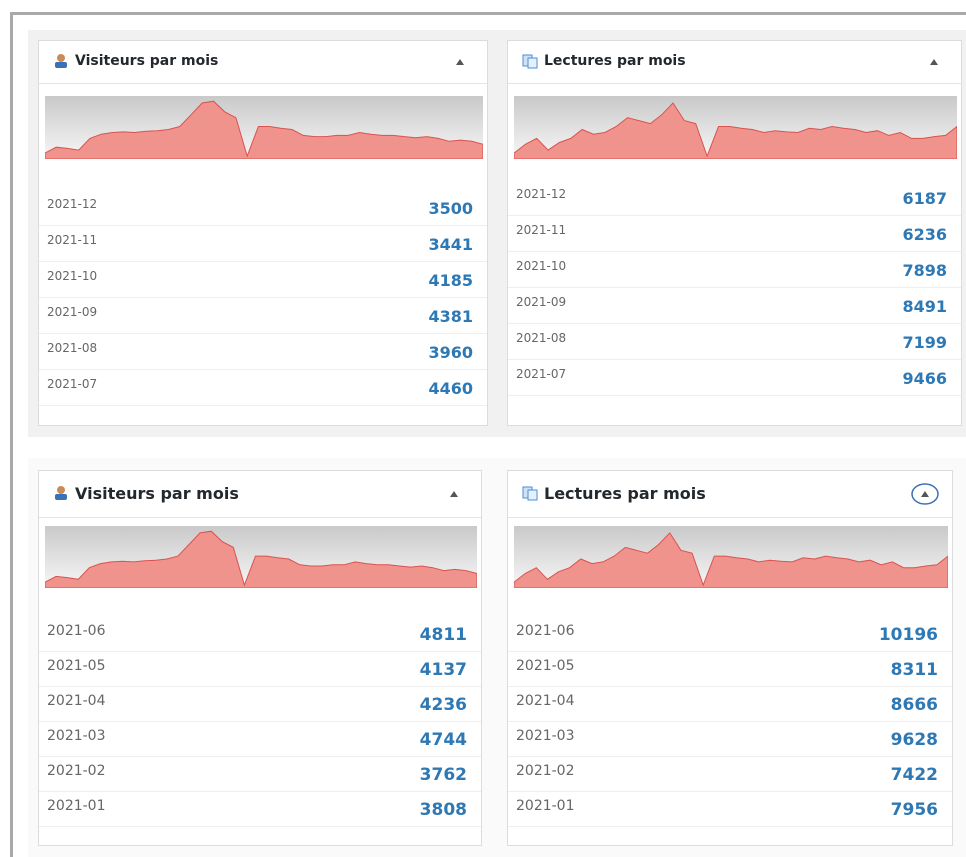 The image size is (966, 857). I want to click on table-row: 2021-12 6187, so click(734, 197).